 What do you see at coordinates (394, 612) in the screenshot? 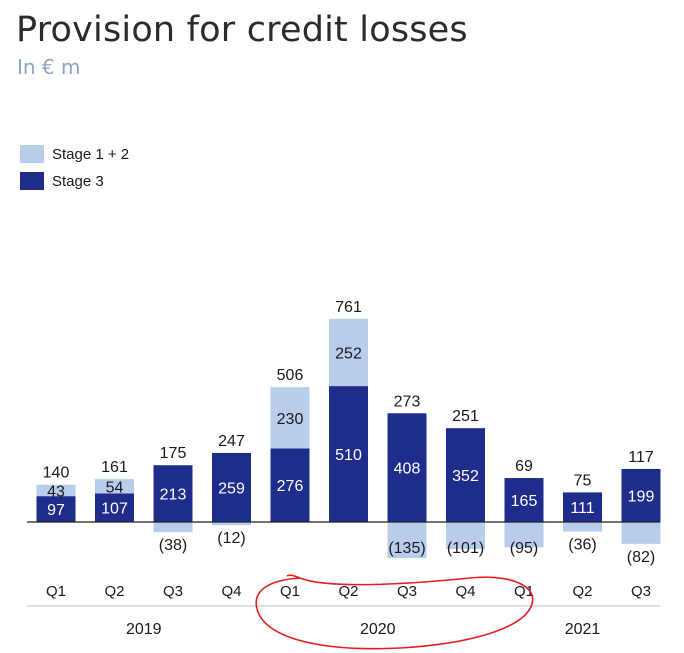
I see `annotation-red-circle` at bounding box center [394, 612].